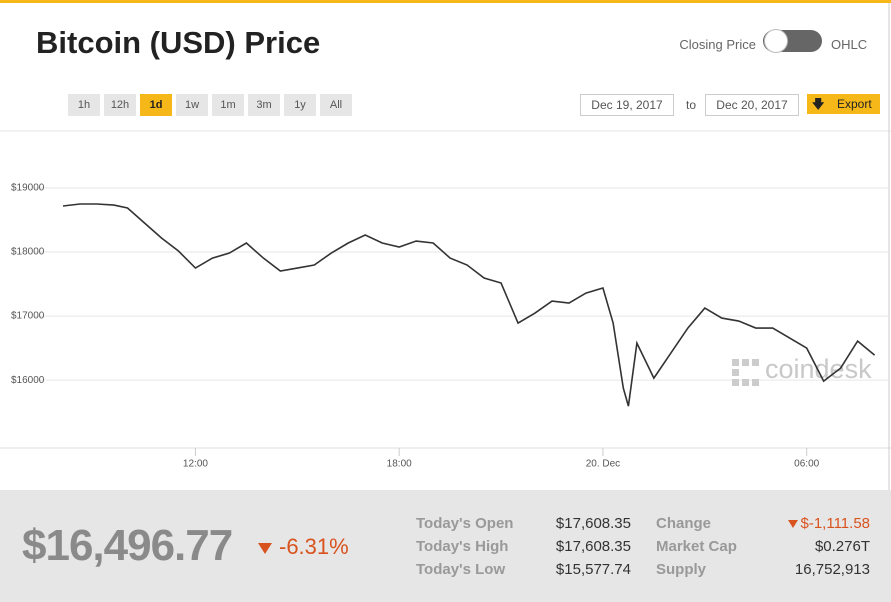 This screenshot has height=602, width=891. I want to click on range-button: 1h, so click(84, 105).